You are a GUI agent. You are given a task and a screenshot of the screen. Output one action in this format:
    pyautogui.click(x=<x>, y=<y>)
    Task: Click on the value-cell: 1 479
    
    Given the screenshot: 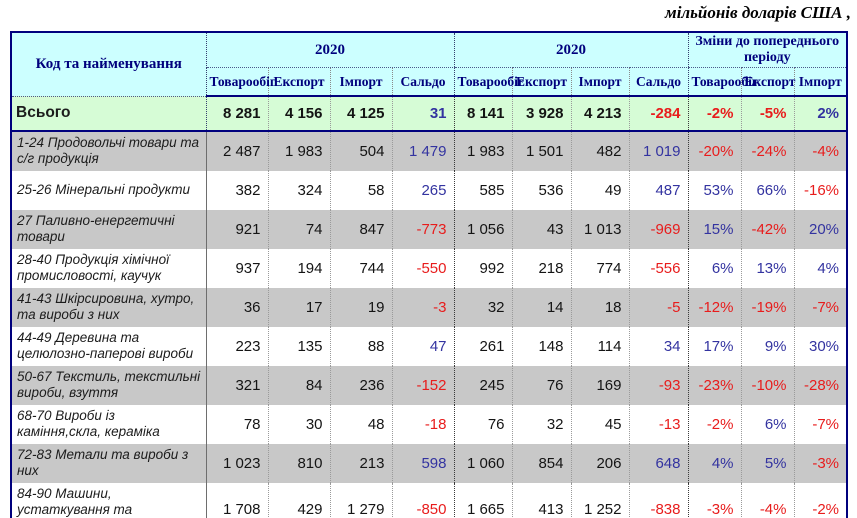 What is the action you would take?
    pyautogui.click(x=422, y=150)
    